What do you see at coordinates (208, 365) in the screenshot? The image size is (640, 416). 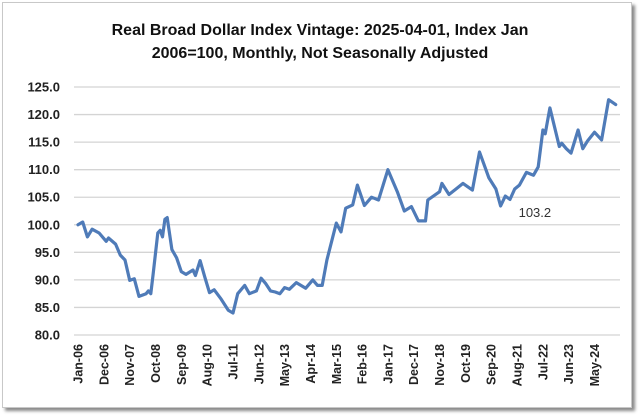 I see `x-tick-label: Aug-10` at bounding box center [208, 365].